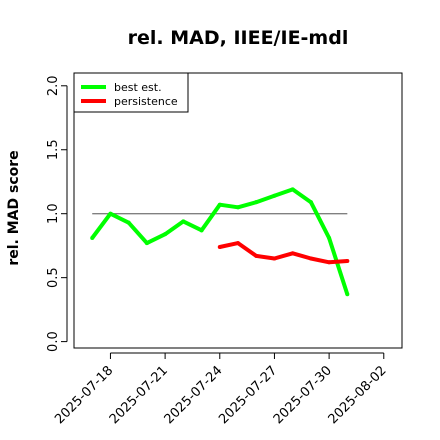  What do you see at coordinates (238, 38) in the screenshot?
I see `chart-title: rel. MAD, IIEE/IE-mdl` at bounding box center [238, 38].